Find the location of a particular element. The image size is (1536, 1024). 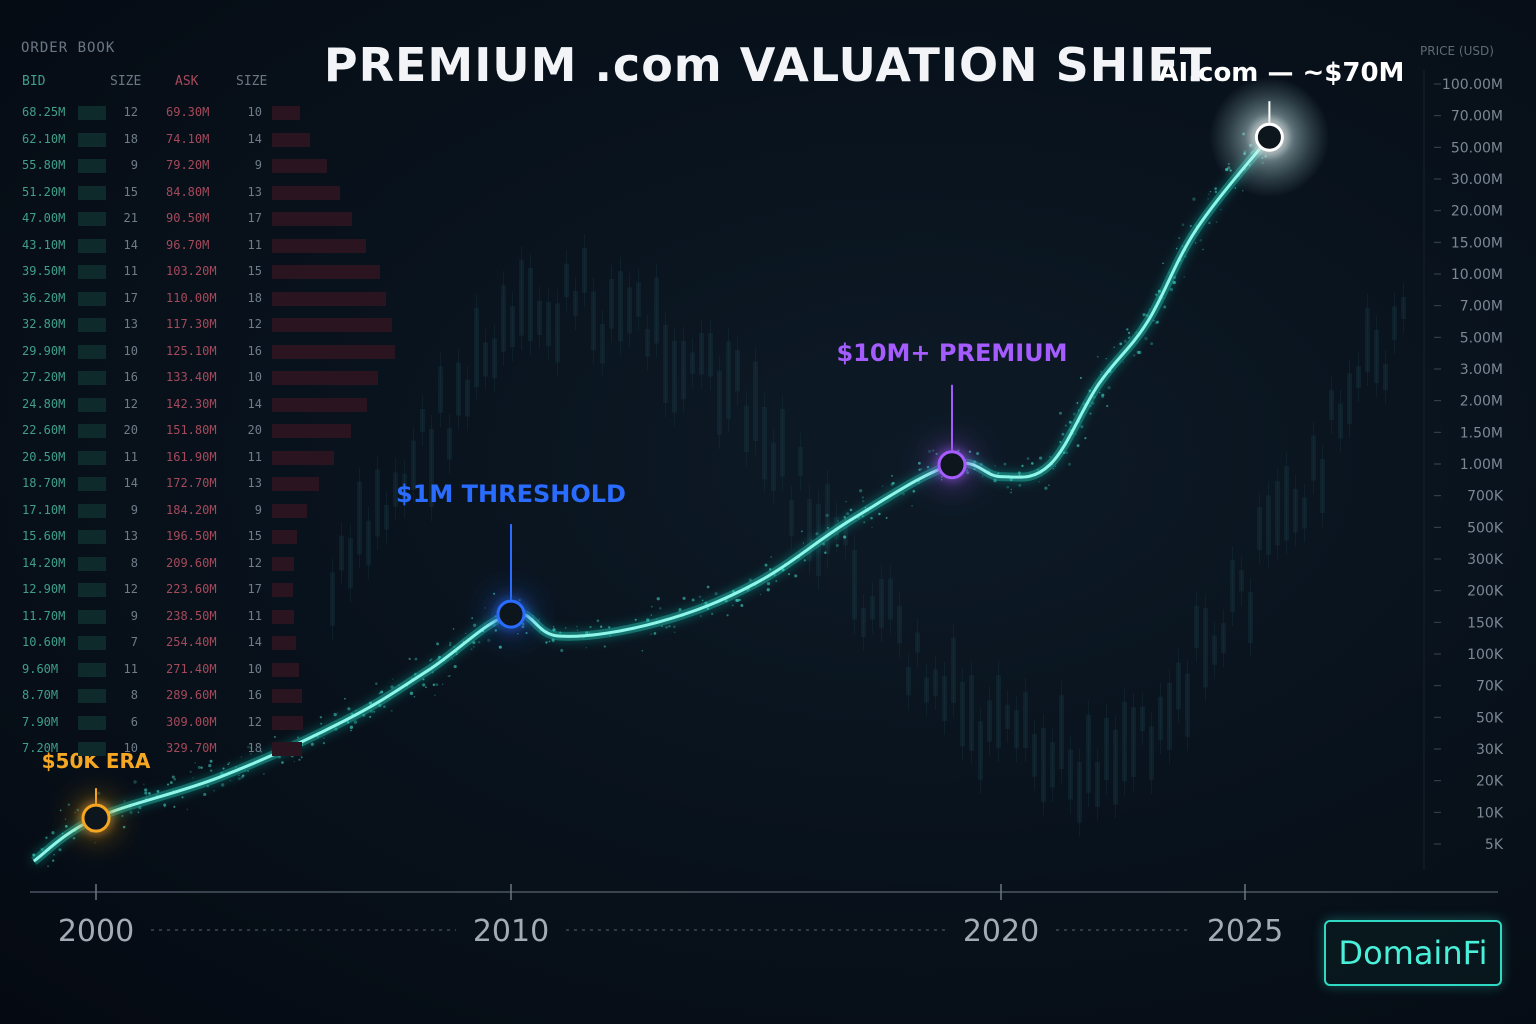

y-tick-label: 5.00M is located at coordinates (1481, 338).